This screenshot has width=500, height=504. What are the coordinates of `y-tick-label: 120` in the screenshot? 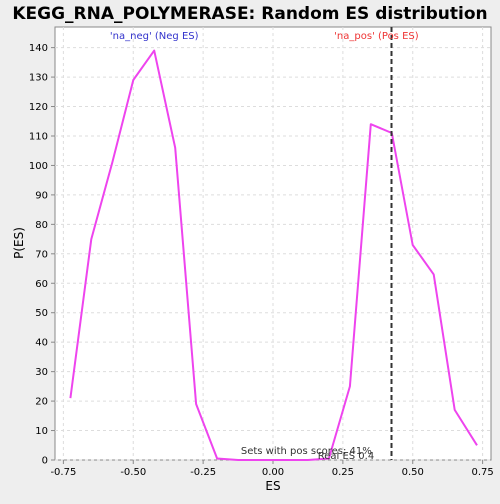 It's located at (38, 107).